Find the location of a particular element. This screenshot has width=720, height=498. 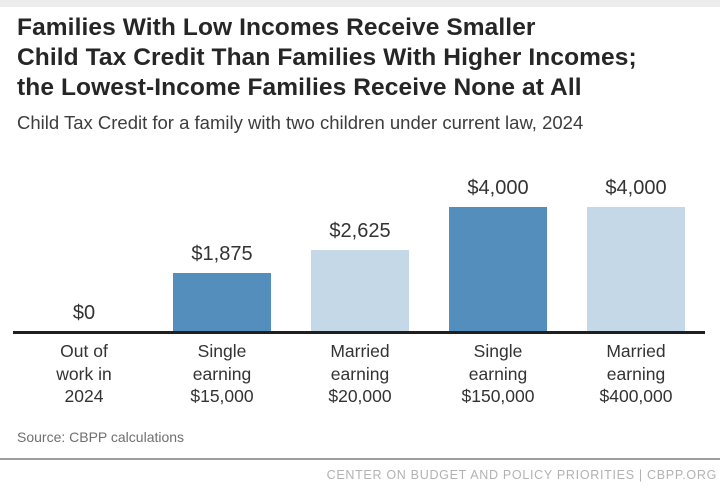

source-note: Source: CBPP calculations is located at coordinates (101, 437).